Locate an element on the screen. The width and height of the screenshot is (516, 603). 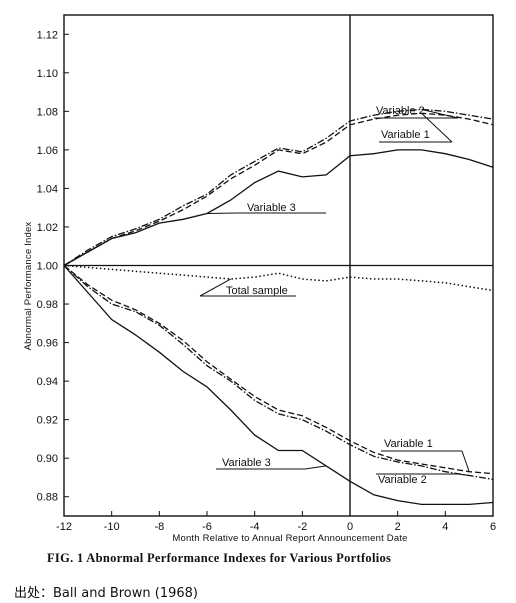
y-tick-label: 1.00 is located at coordinates (47, 267).